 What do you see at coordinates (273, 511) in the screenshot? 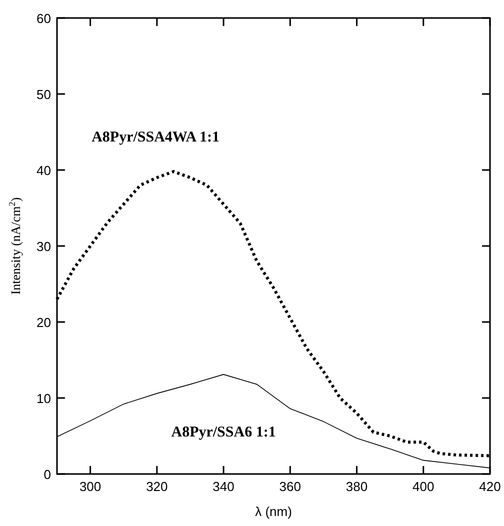
I see `x-axis-title: λ (nm)` at bounding box center [273, 511].